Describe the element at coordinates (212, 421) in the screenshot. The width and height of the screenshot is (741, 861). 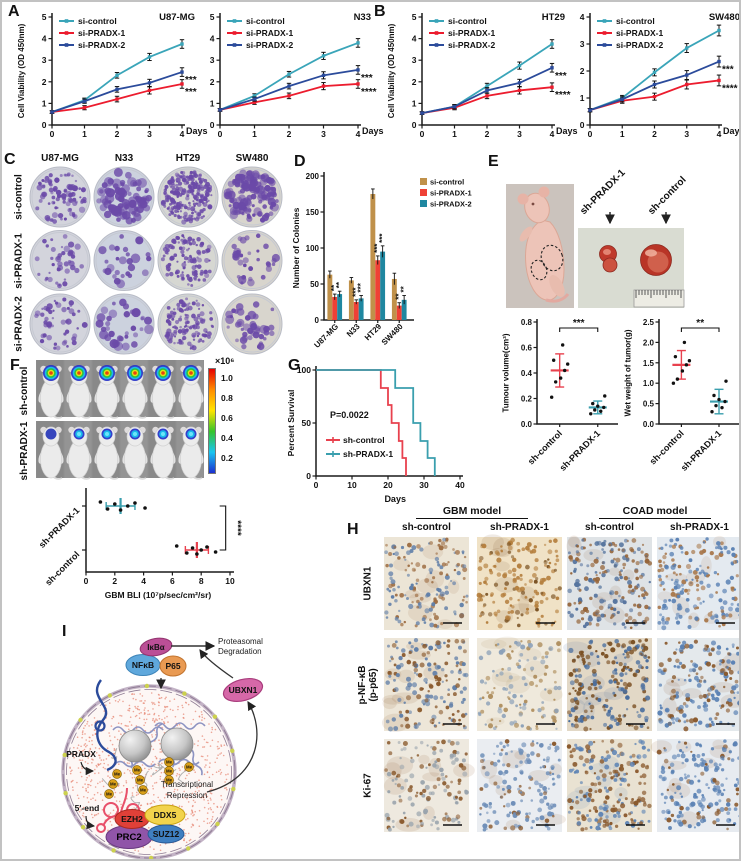
I see `bli-color-scale` at that location.